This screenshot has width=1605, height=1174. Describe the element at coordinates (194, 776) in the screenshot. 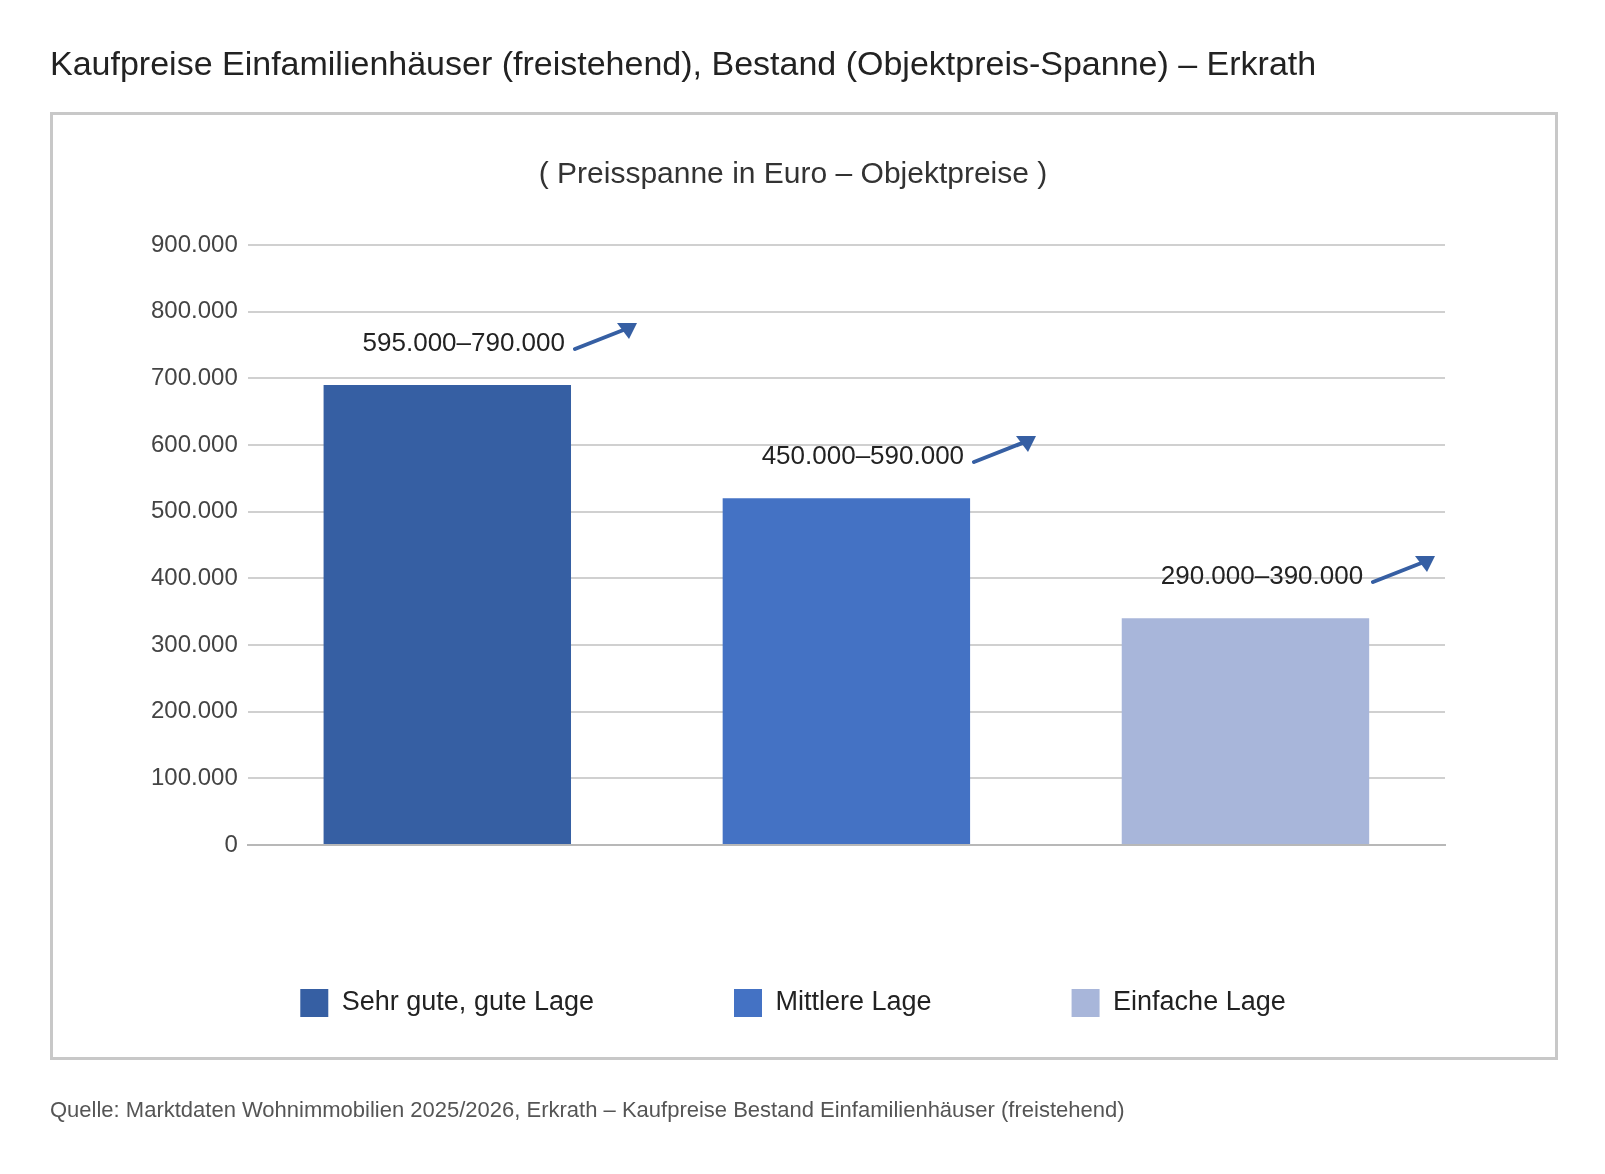

I see `y-tick-label: 100.000` at that location.